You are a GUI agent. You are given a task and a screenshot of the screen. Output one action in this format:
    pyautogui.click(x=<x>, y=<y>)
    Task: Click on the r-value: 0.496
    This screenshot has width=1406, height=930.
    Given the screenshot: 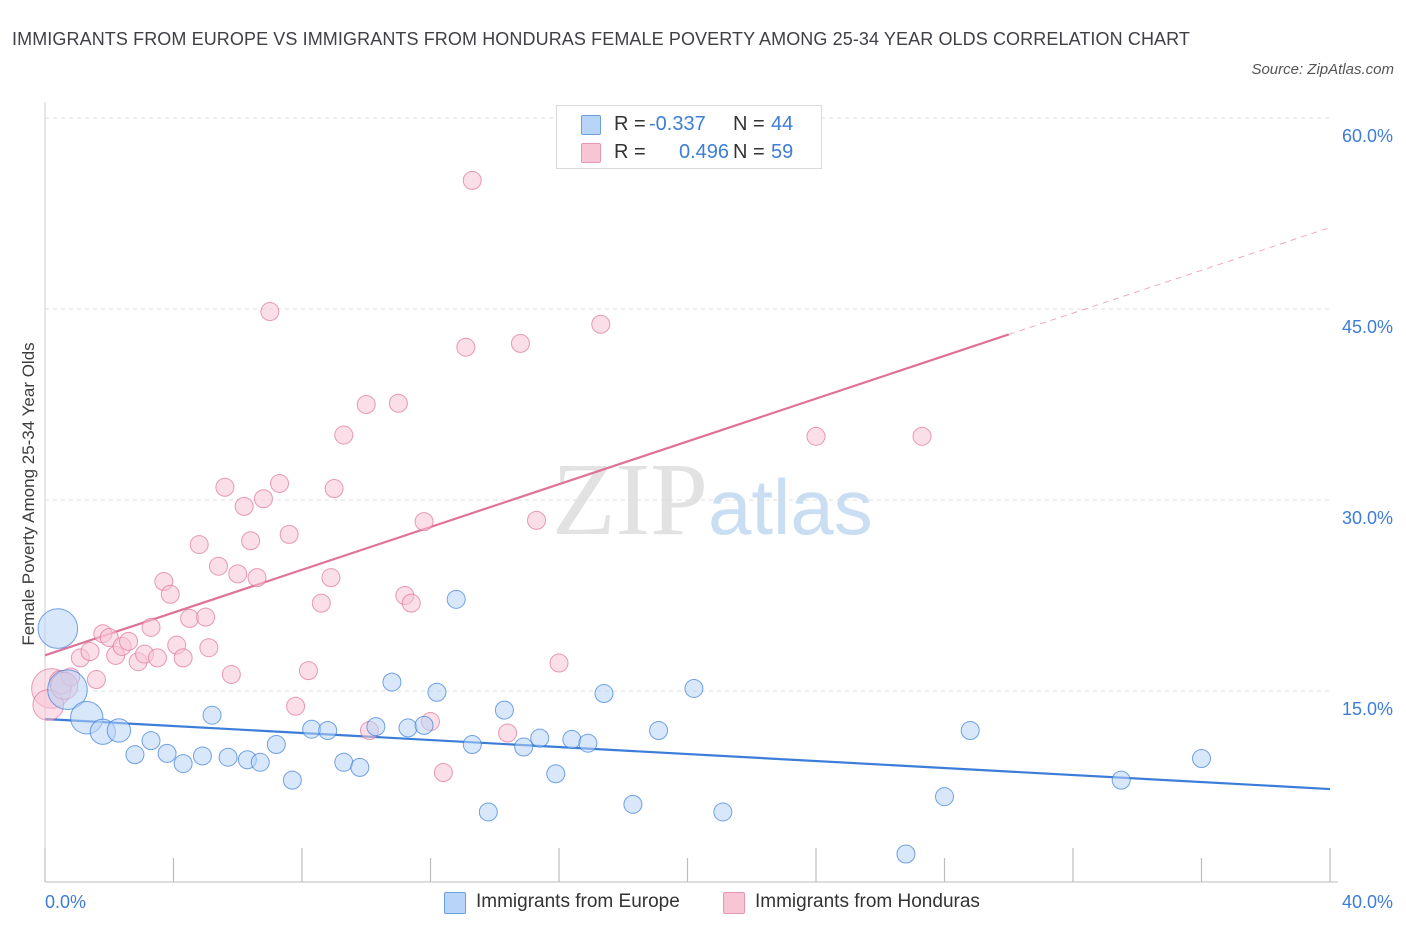 What is the action you would take?
    pyautogui.click(x=704, y=152)
    